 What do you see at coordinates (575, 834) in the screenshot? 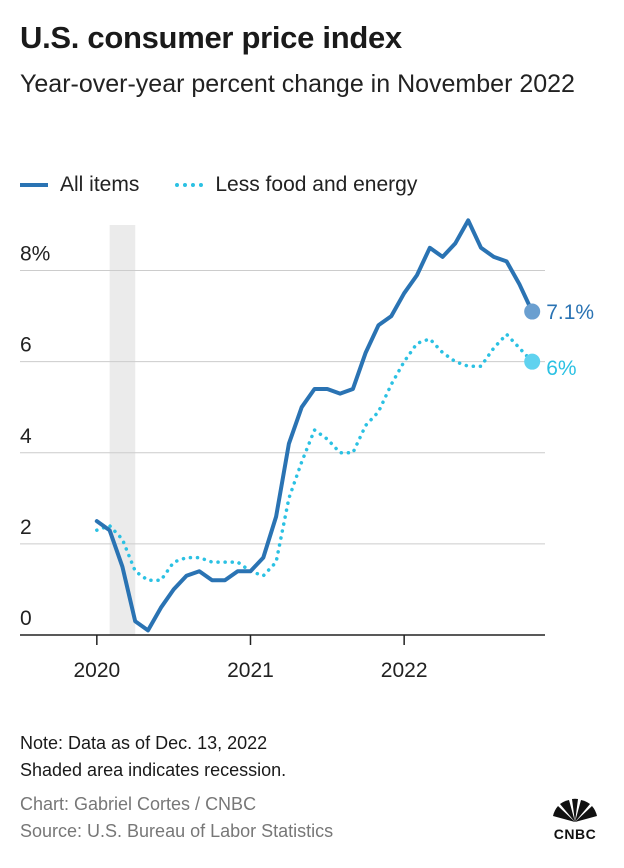
I see `cnbc-logo-text: CNBC` at bounding box center [575, 834].